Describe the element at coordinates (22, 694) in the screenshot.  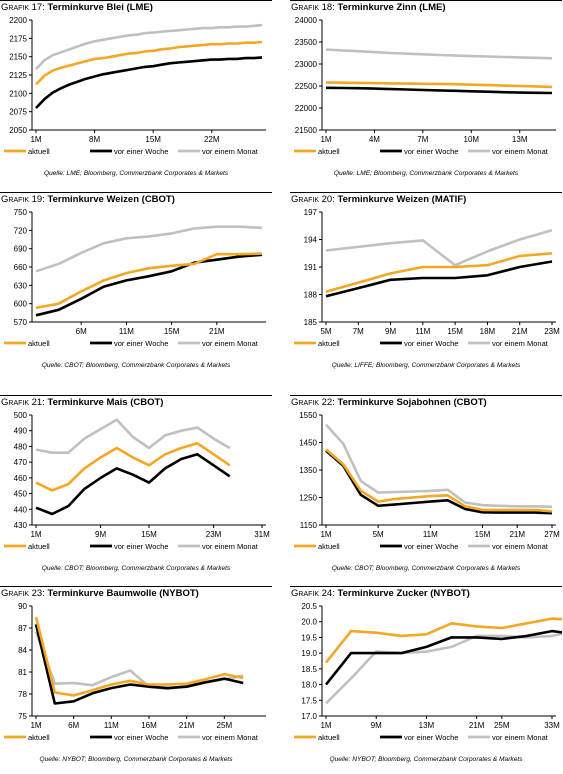
I see `y-tick-label: 78` at that location.